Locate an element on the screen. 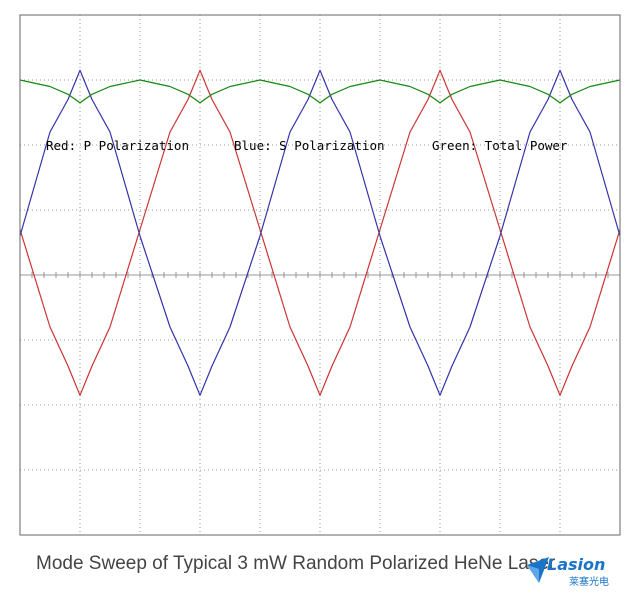 The width and height of the screenshot is (636, 595). lasion-logo: Lasion 莱塞光电 is located at coordinates (575, 570).